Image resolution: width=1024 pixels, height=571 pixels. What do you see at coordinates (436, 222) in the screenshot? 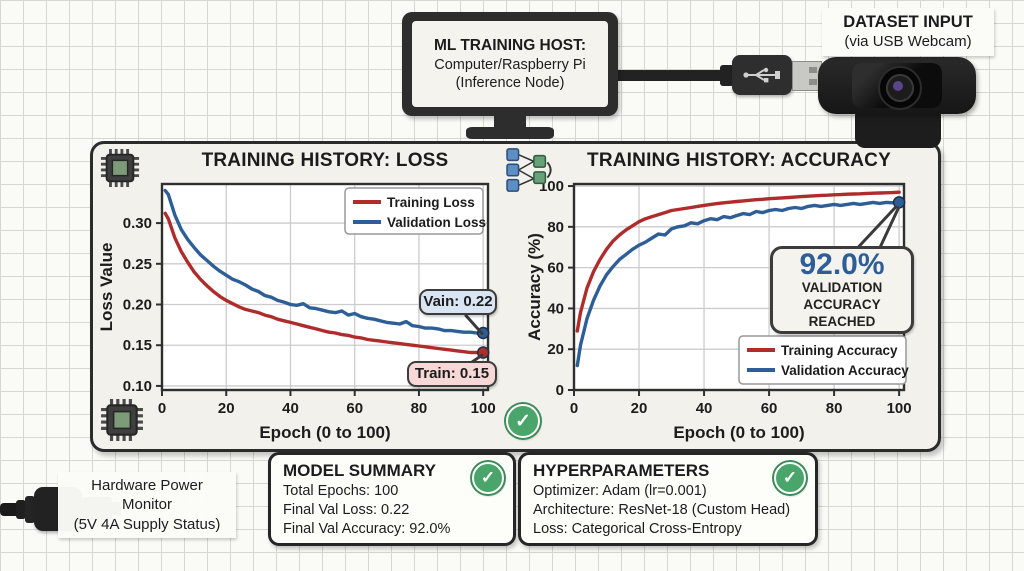
I see `svg-text: Validation Loss` at bounding box center [436, 222].